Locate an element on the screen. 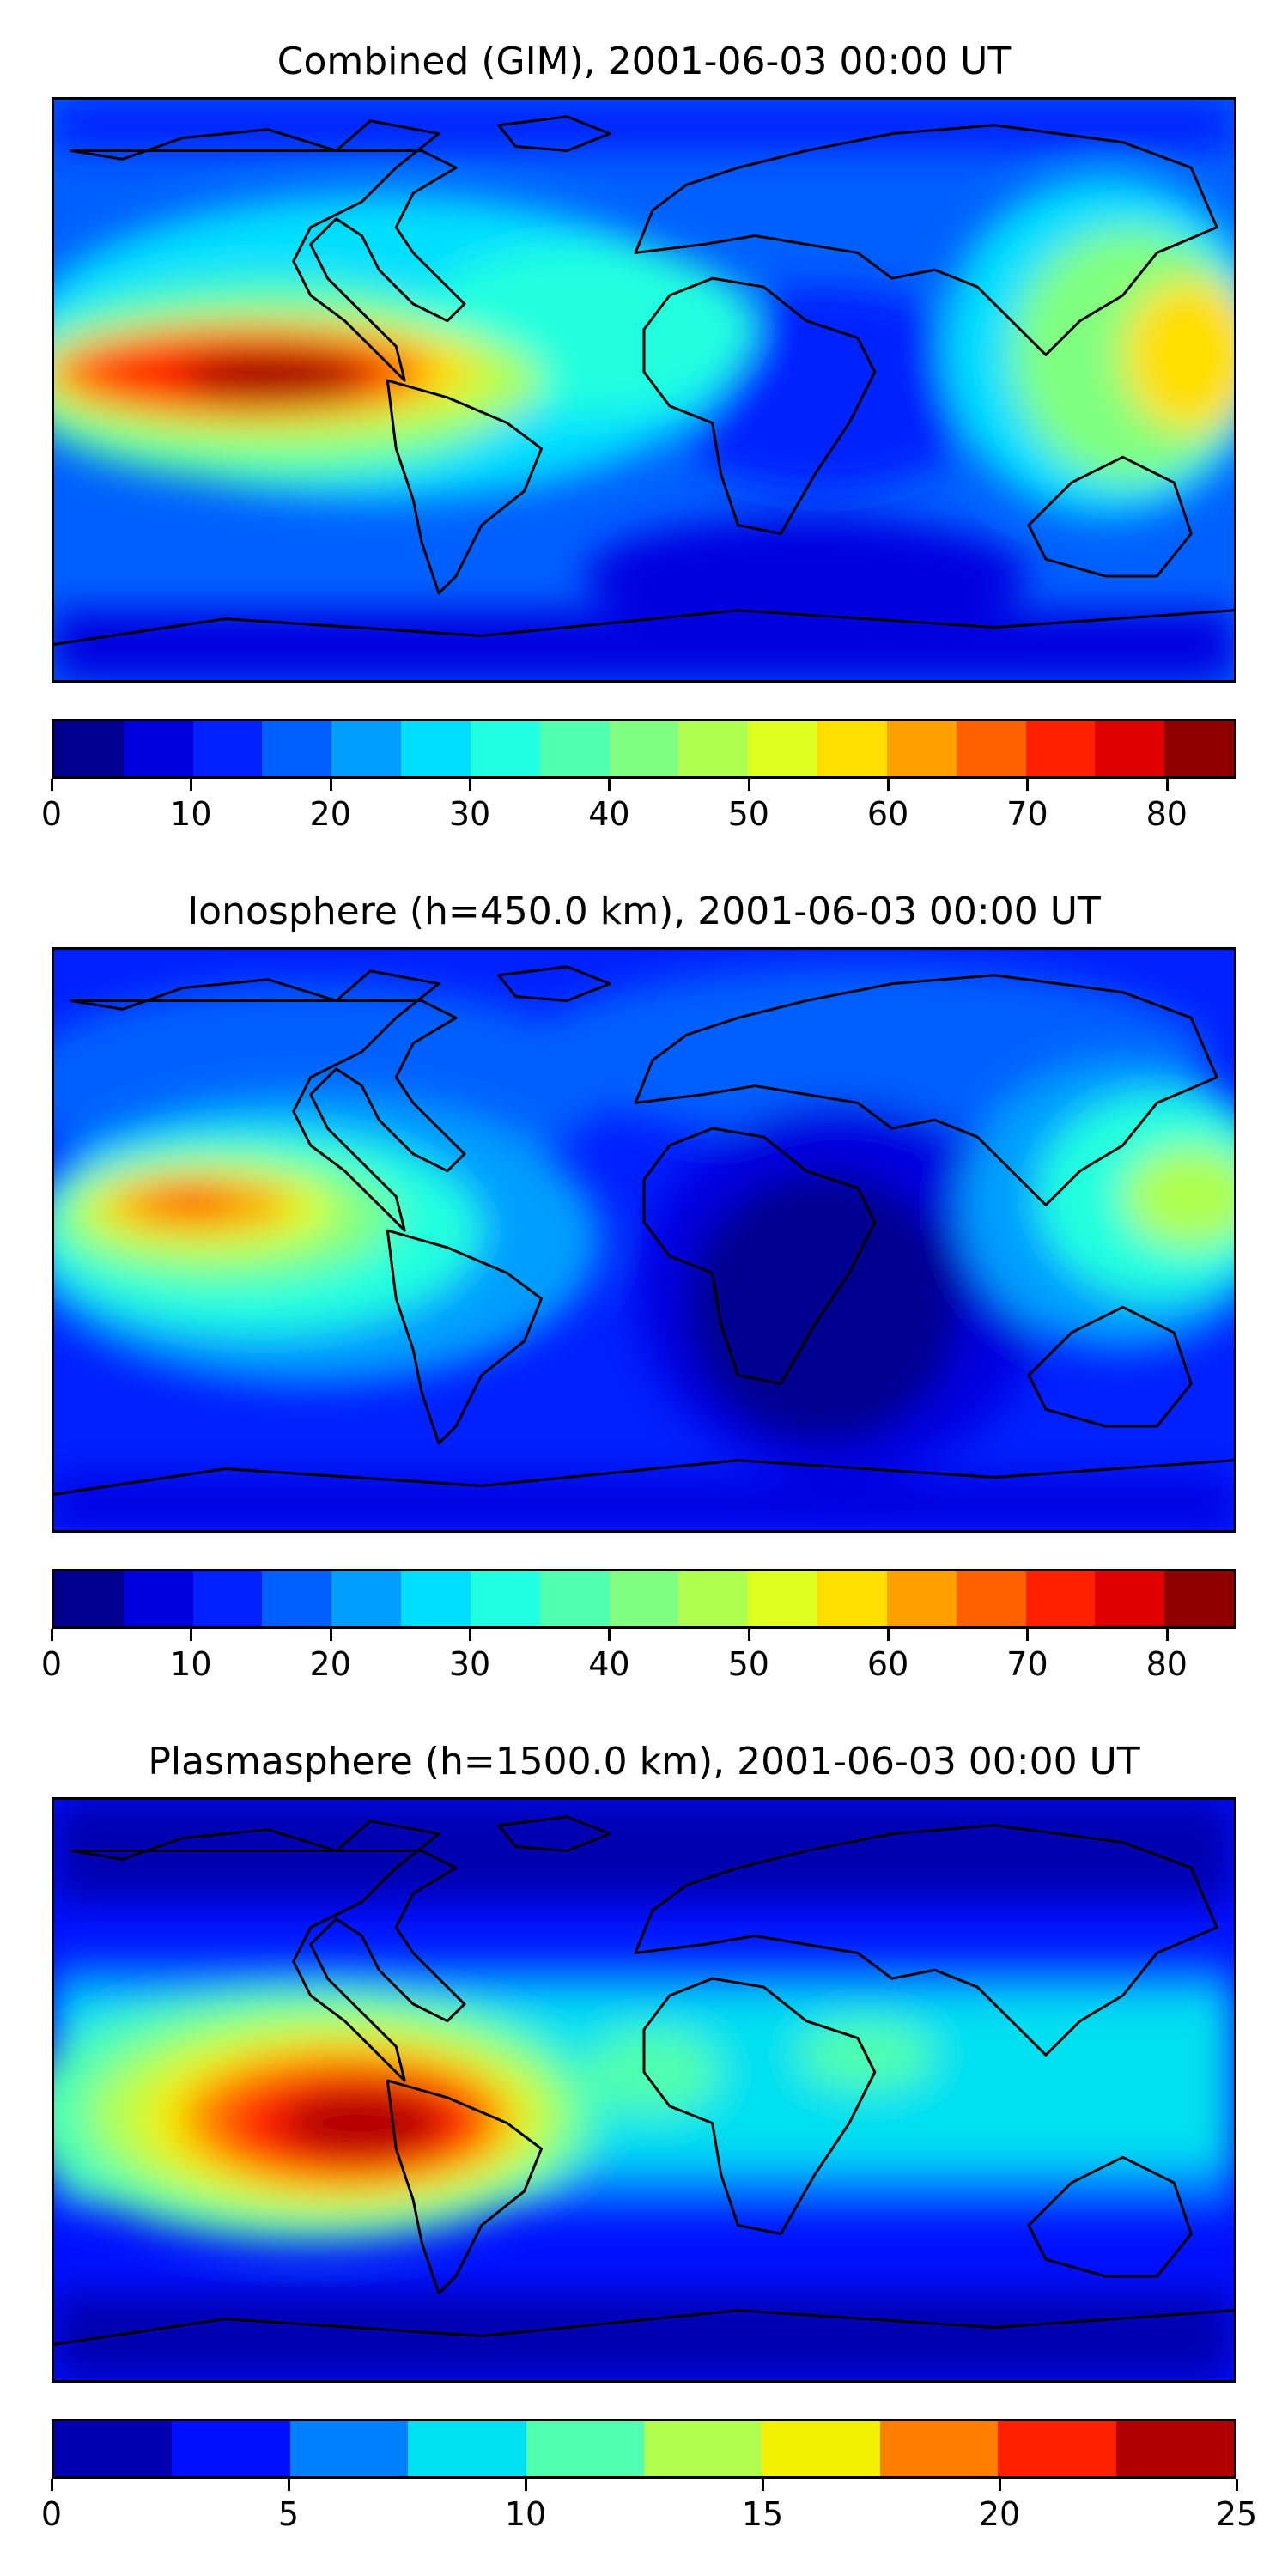  colorbar-tick-label: 15 is located at coordinates (762, 2514).